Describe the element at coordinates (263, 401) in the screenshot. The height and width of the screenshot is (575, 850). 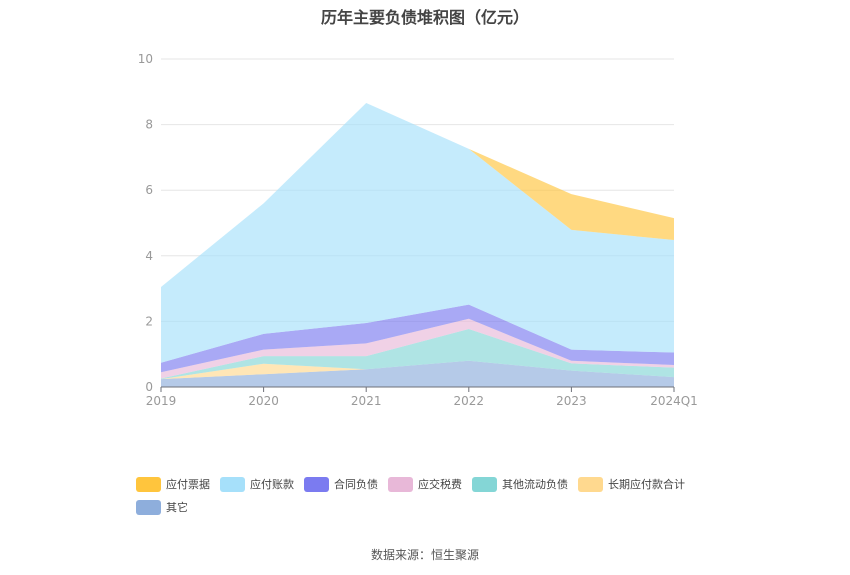
I see `x-tick-label: 2020` at that location.